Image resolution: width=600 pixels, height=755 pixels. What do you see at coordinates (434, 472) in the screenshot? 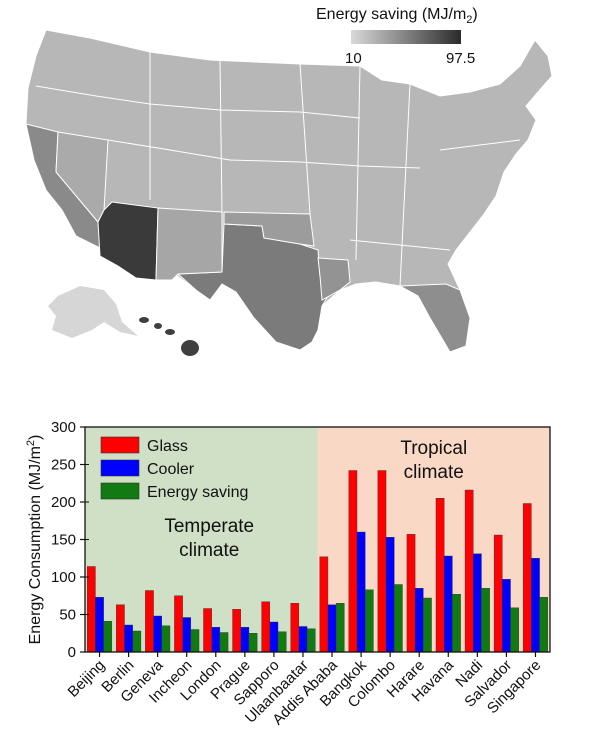
I see `region-label-line2-1: climate` at bounding box center [434, 472].